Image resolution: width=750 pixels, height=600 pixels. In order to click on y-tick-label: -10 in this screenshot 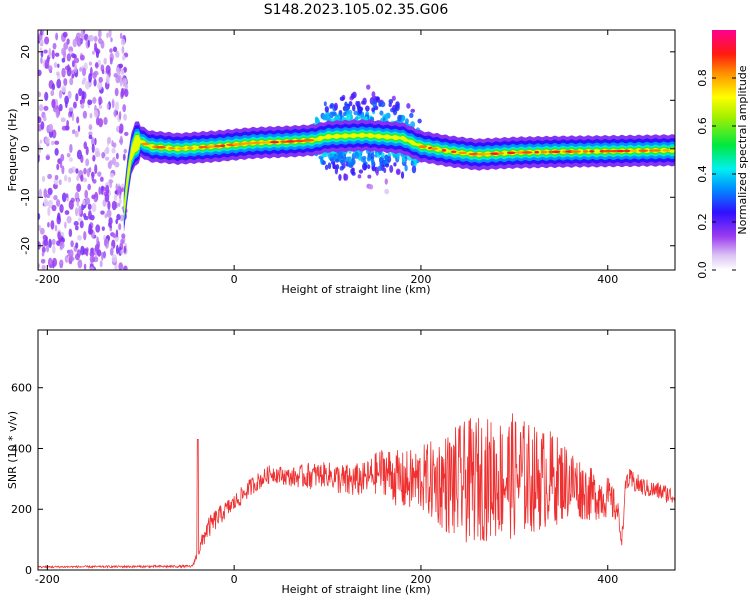, I will do `click(25, 197)`.